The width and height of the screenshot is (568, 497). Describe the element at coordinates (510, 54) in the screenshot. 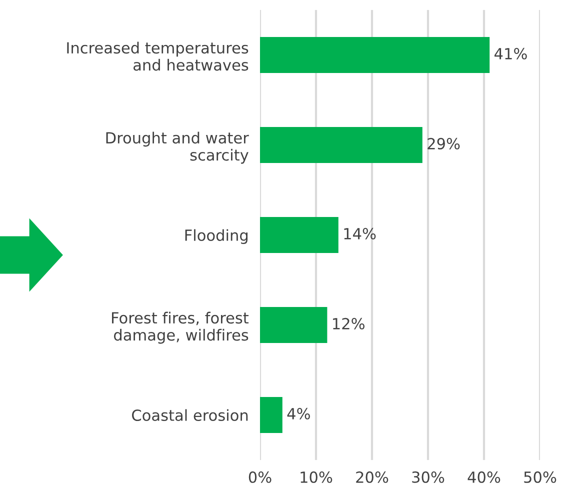

I see `data-label: 41%` at that location.